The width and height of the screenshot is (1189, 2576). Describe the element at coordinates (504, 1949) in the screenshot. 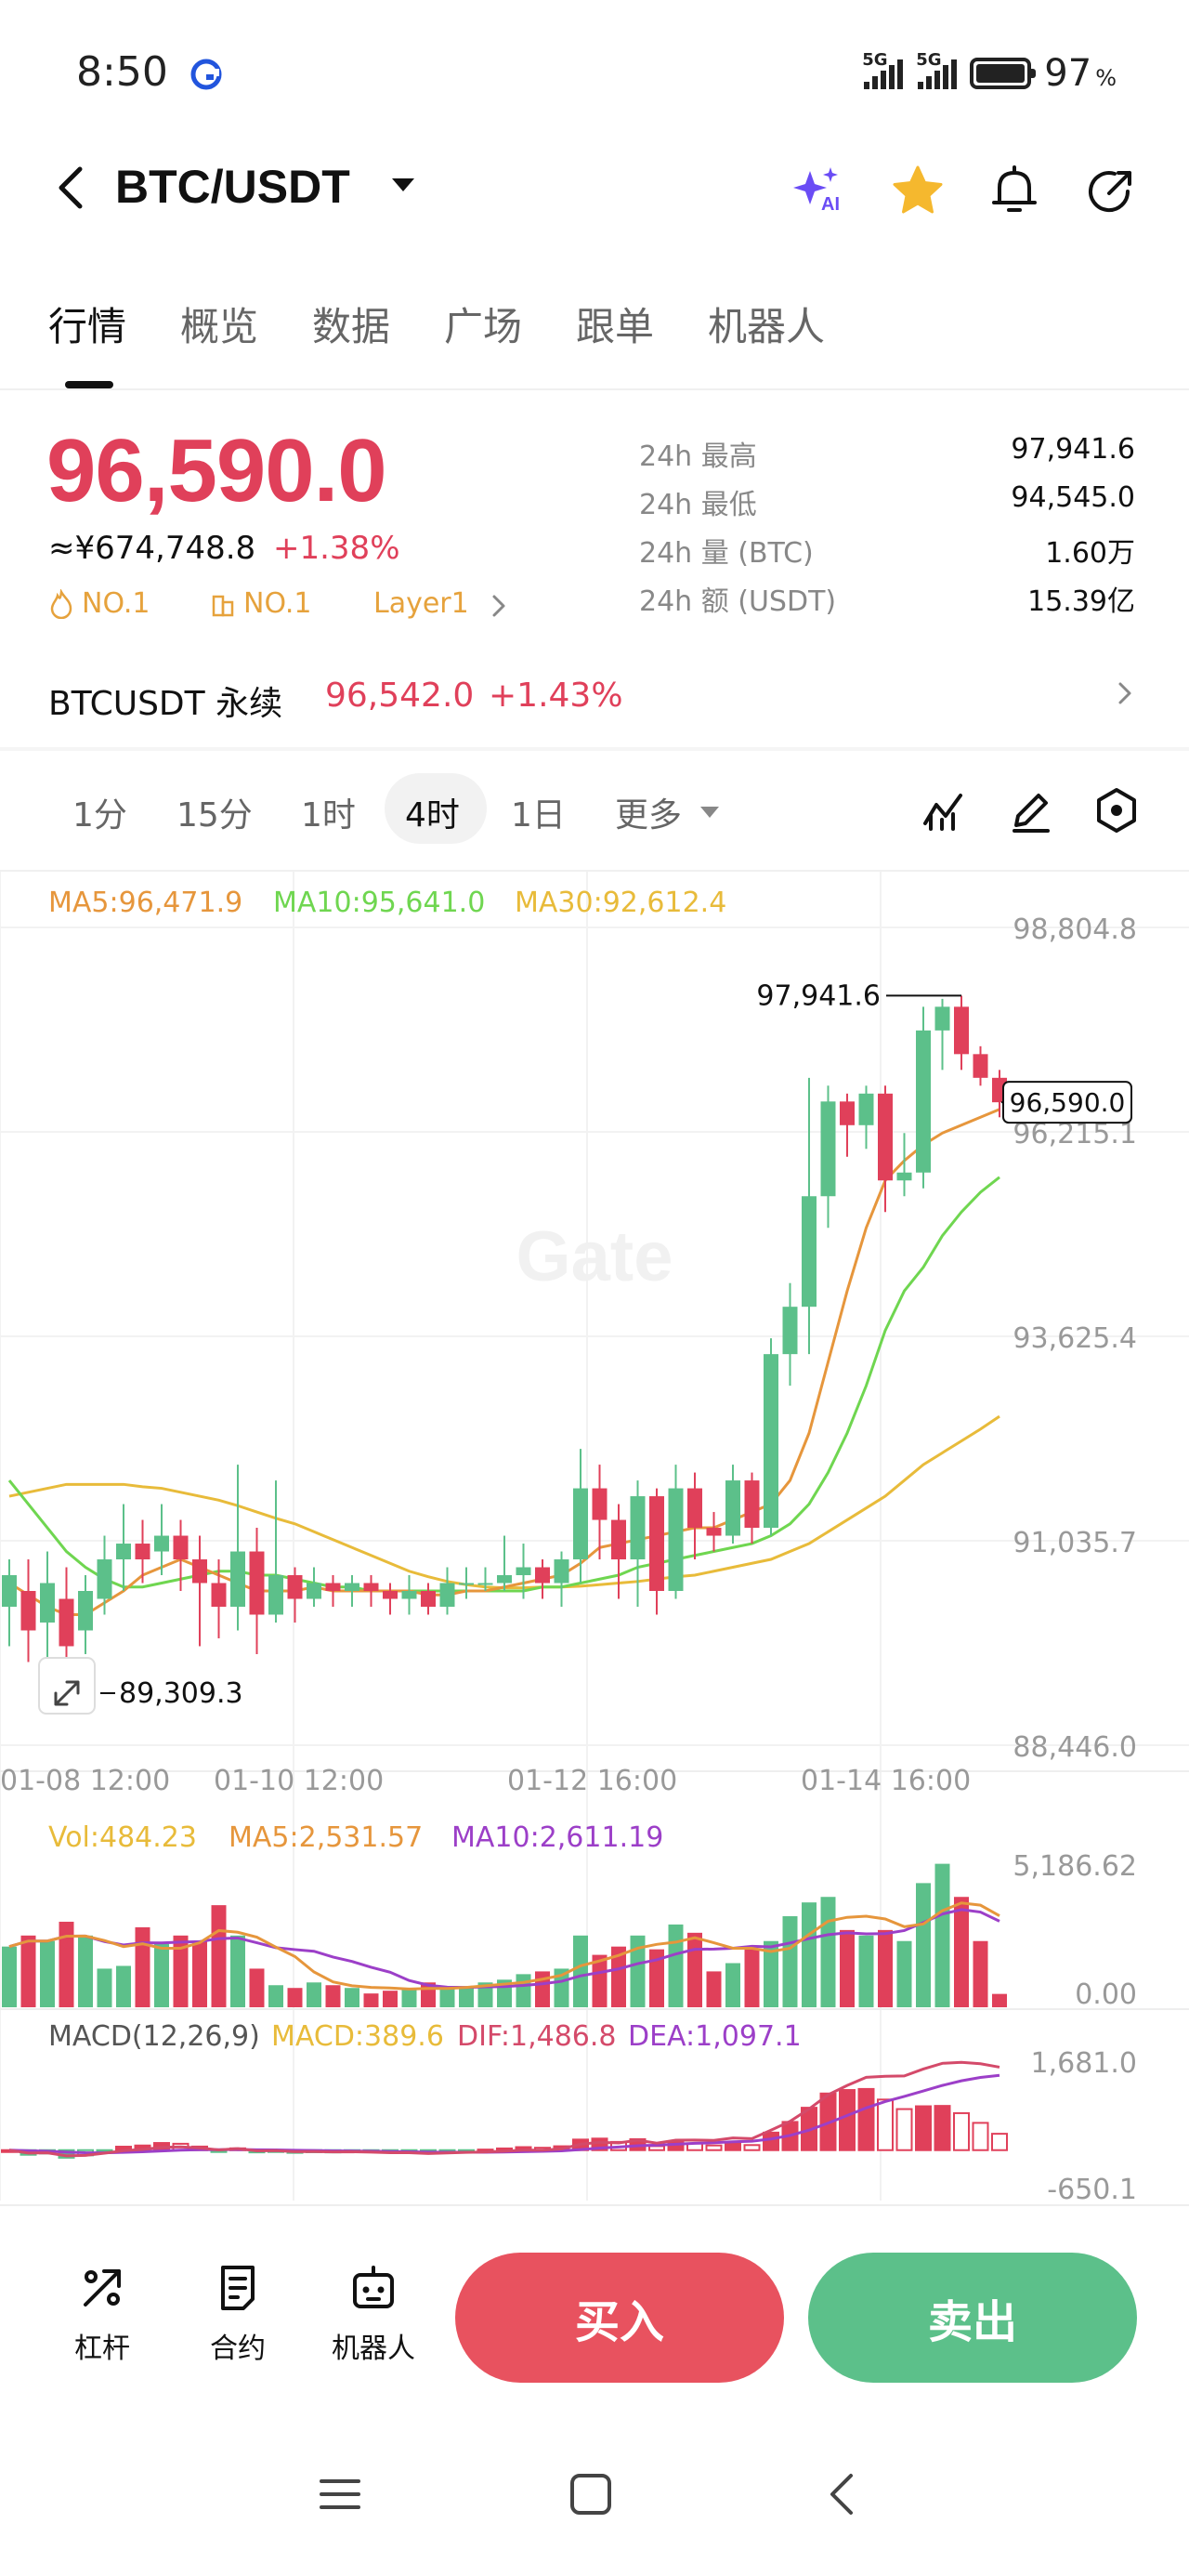

I see `volume-ma10-line` at that location.